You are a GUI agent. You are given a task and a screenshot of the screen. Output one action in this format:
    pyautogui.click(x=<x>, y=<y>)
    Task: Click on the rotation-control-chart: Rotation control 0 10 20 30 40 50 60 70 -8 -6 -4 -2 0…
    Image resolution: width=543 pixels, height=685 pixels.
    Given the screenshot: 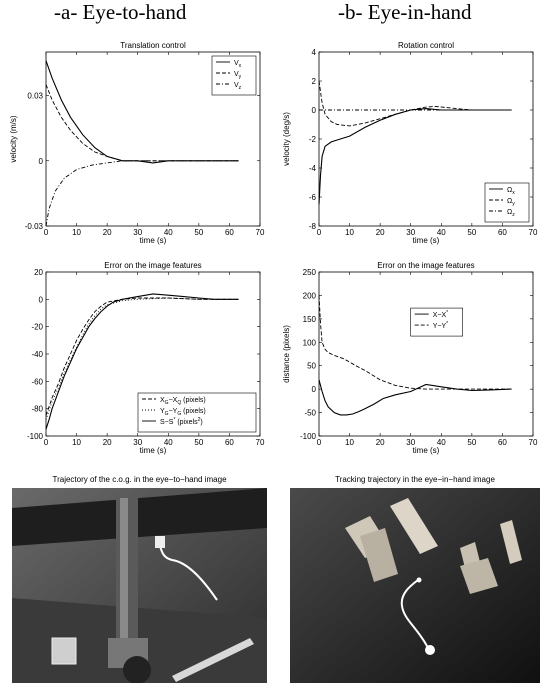 What is the action you would take?
    pyautogui.click(x=410, y=143)
    